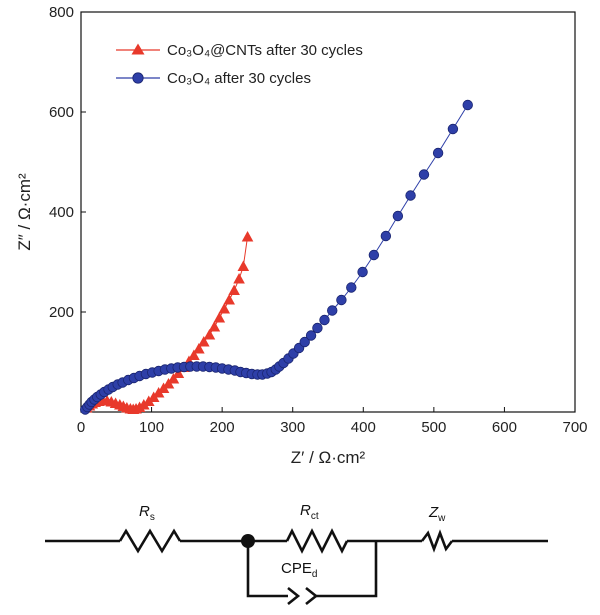 Image resolution: width=600 pixels, height=615 pixels. I want to click on x-tick-label: 600, so click(504, 427).